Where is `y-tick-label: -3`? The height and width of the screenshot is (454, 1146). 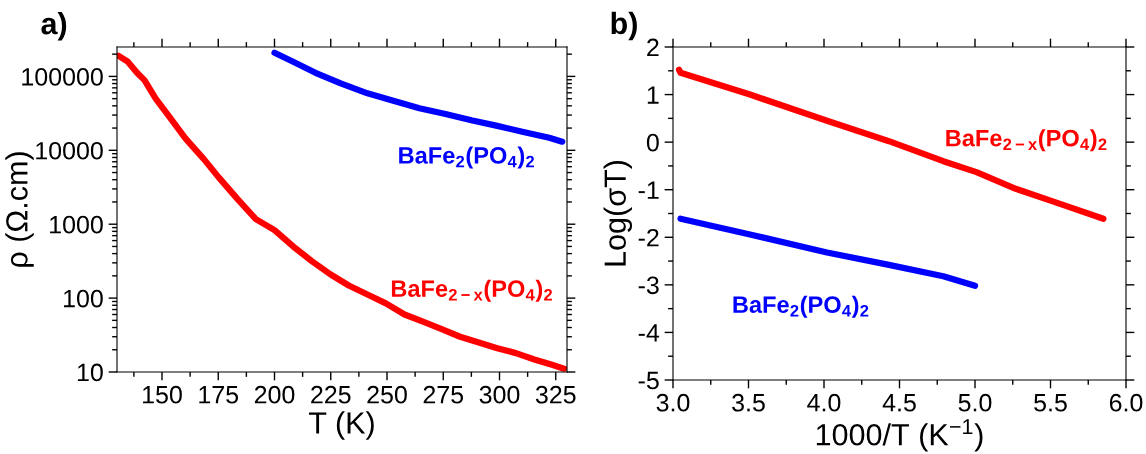
y-tick-label: -3 is located at coordinates (648, 285).